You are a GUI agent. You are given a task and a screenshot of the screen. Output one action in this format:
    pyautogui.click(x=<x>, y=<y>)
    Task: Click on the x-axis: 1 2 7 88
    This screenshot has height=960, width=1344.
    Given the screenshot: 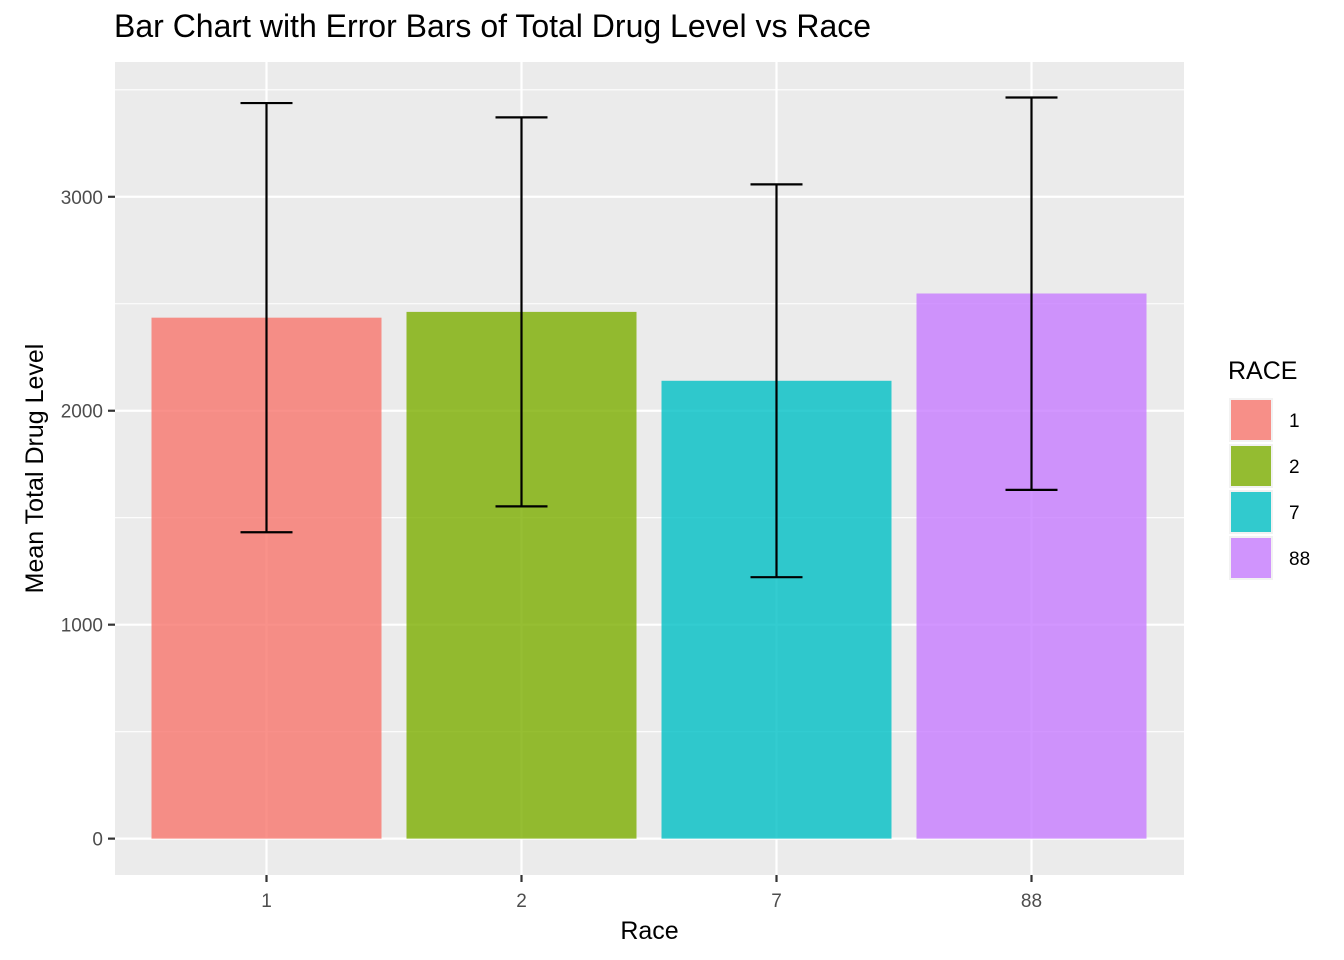 What is the action you would take?
    pyautogui.click(x=651, y=893)
    